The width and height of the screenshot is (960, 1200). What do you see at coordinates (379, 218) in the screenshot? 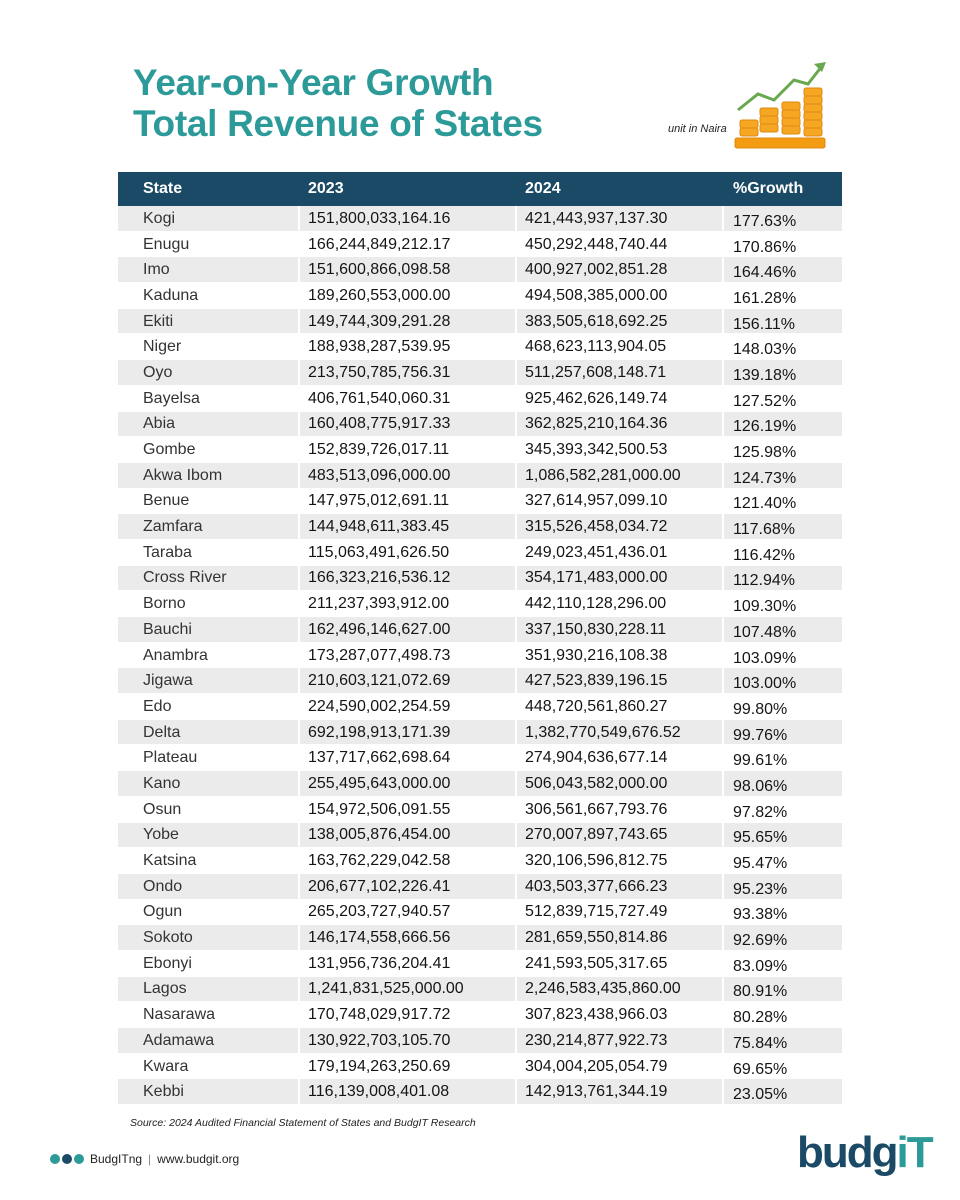
I see `cell-text: 151,800,033,164.16` at bounding box center [379, 218].